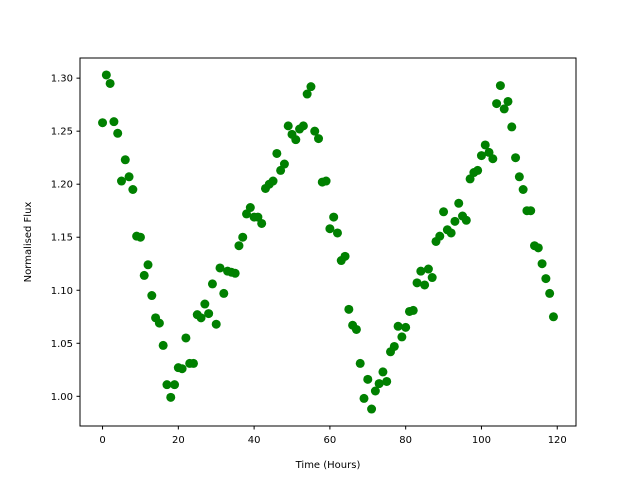  I want to click on y-tick-label: 1.20, so click(62, 185).